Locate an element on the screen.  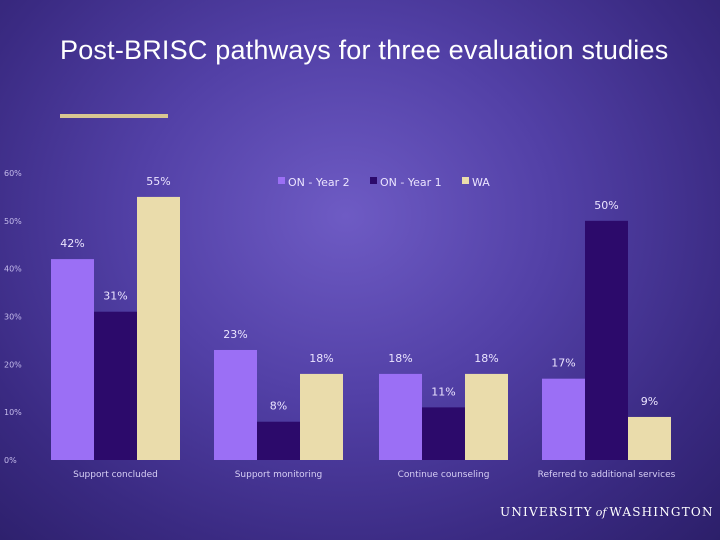
y-tick-label: 30% is located at coordinates (13, 317).